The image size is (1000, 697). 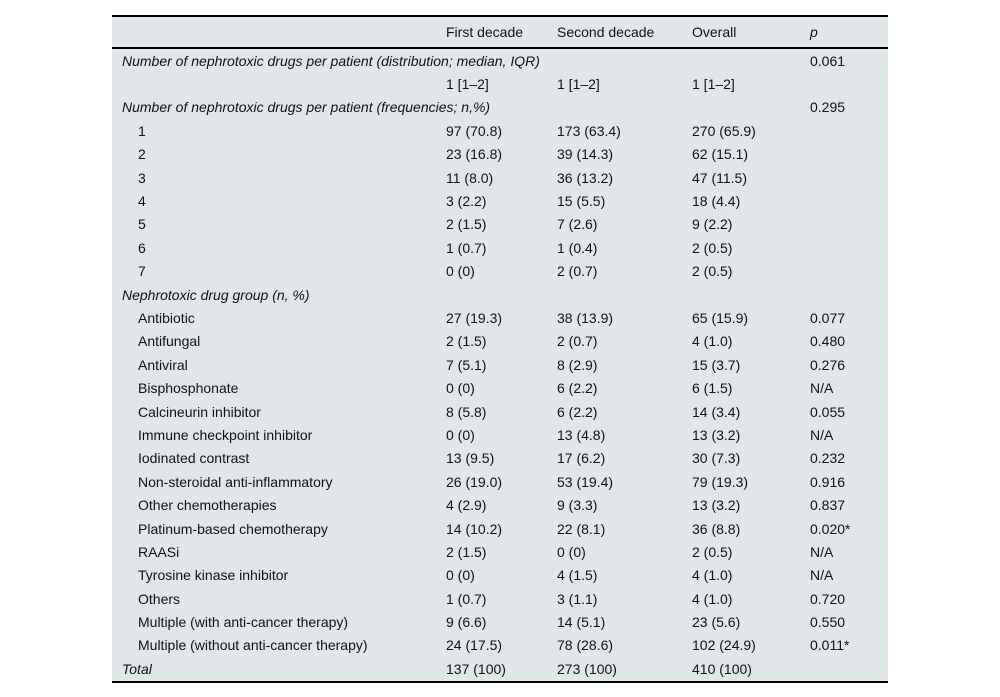 I want to click on p-value-cell: 0.232, so click(x=828, y=458).